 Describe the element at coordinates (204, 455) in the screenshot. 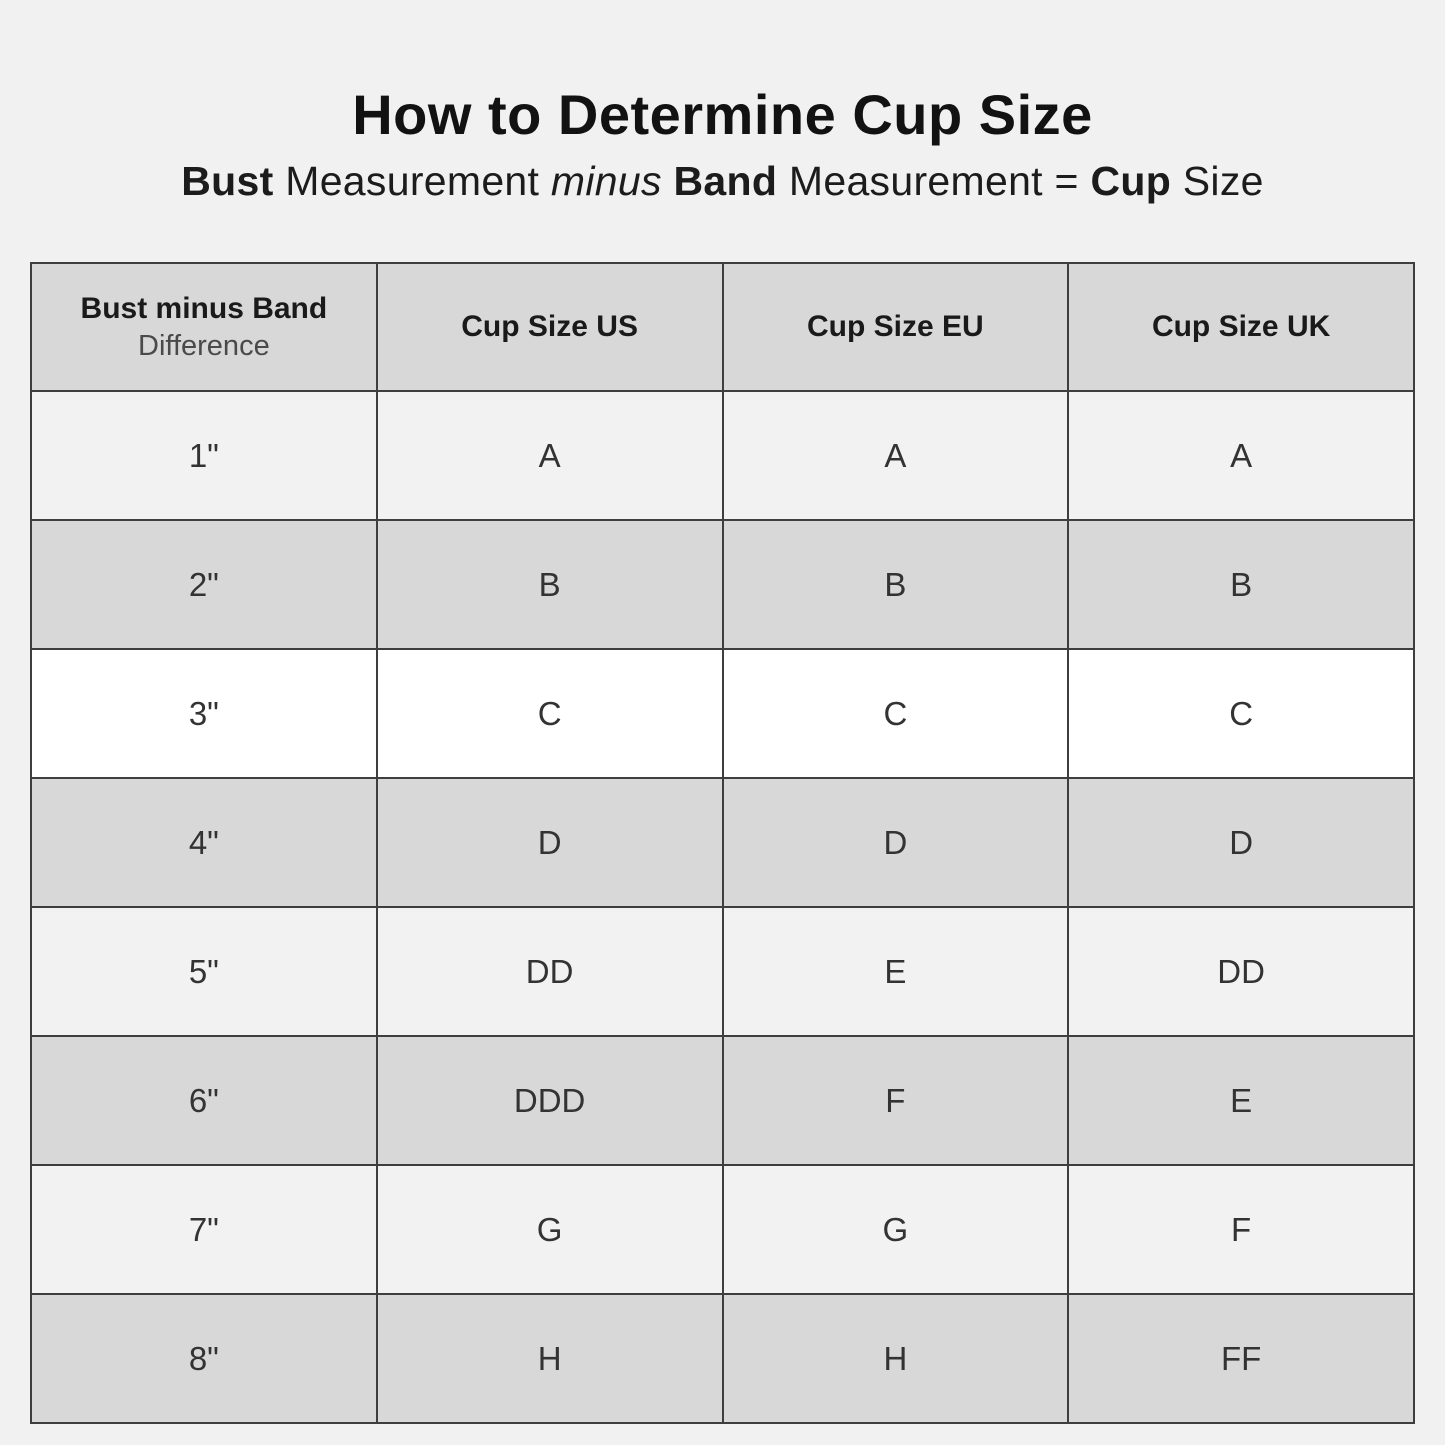

I see `difference-cell: 1"` at that location.